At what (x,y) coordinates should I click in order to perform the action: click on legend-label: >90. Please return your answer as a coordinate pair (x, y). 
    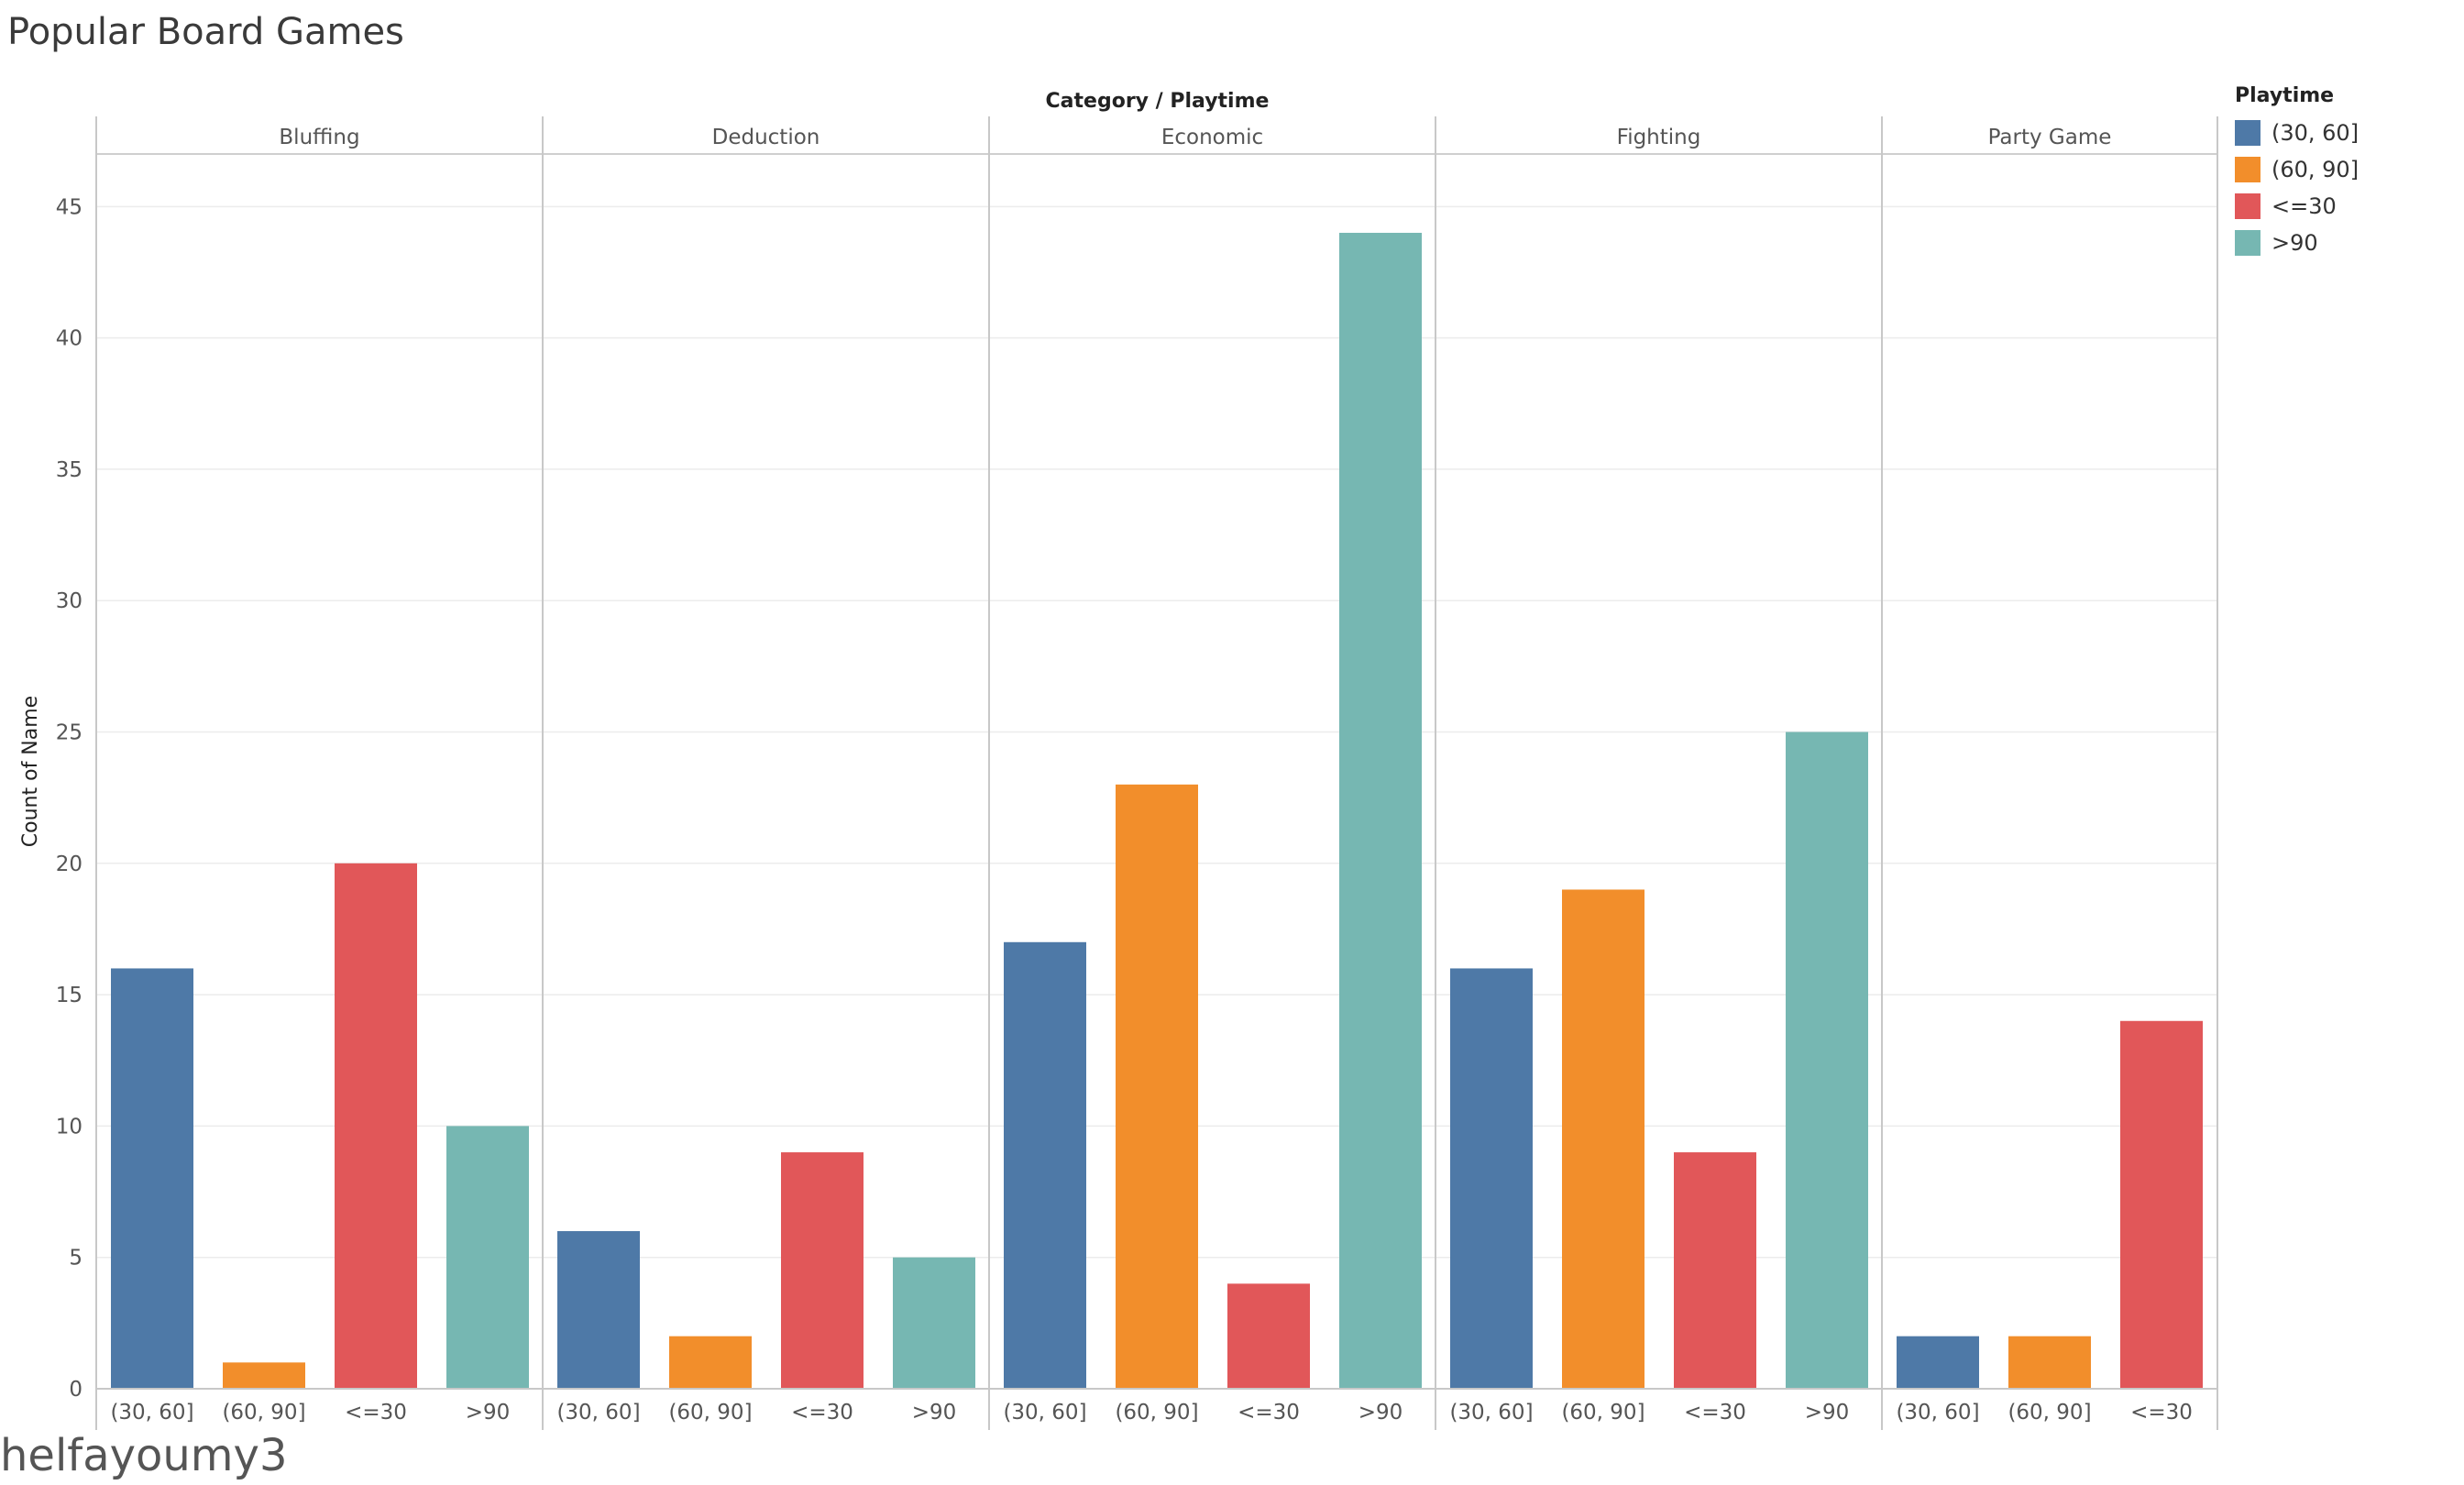
    Looking at the image, I should click on (2295, 243).